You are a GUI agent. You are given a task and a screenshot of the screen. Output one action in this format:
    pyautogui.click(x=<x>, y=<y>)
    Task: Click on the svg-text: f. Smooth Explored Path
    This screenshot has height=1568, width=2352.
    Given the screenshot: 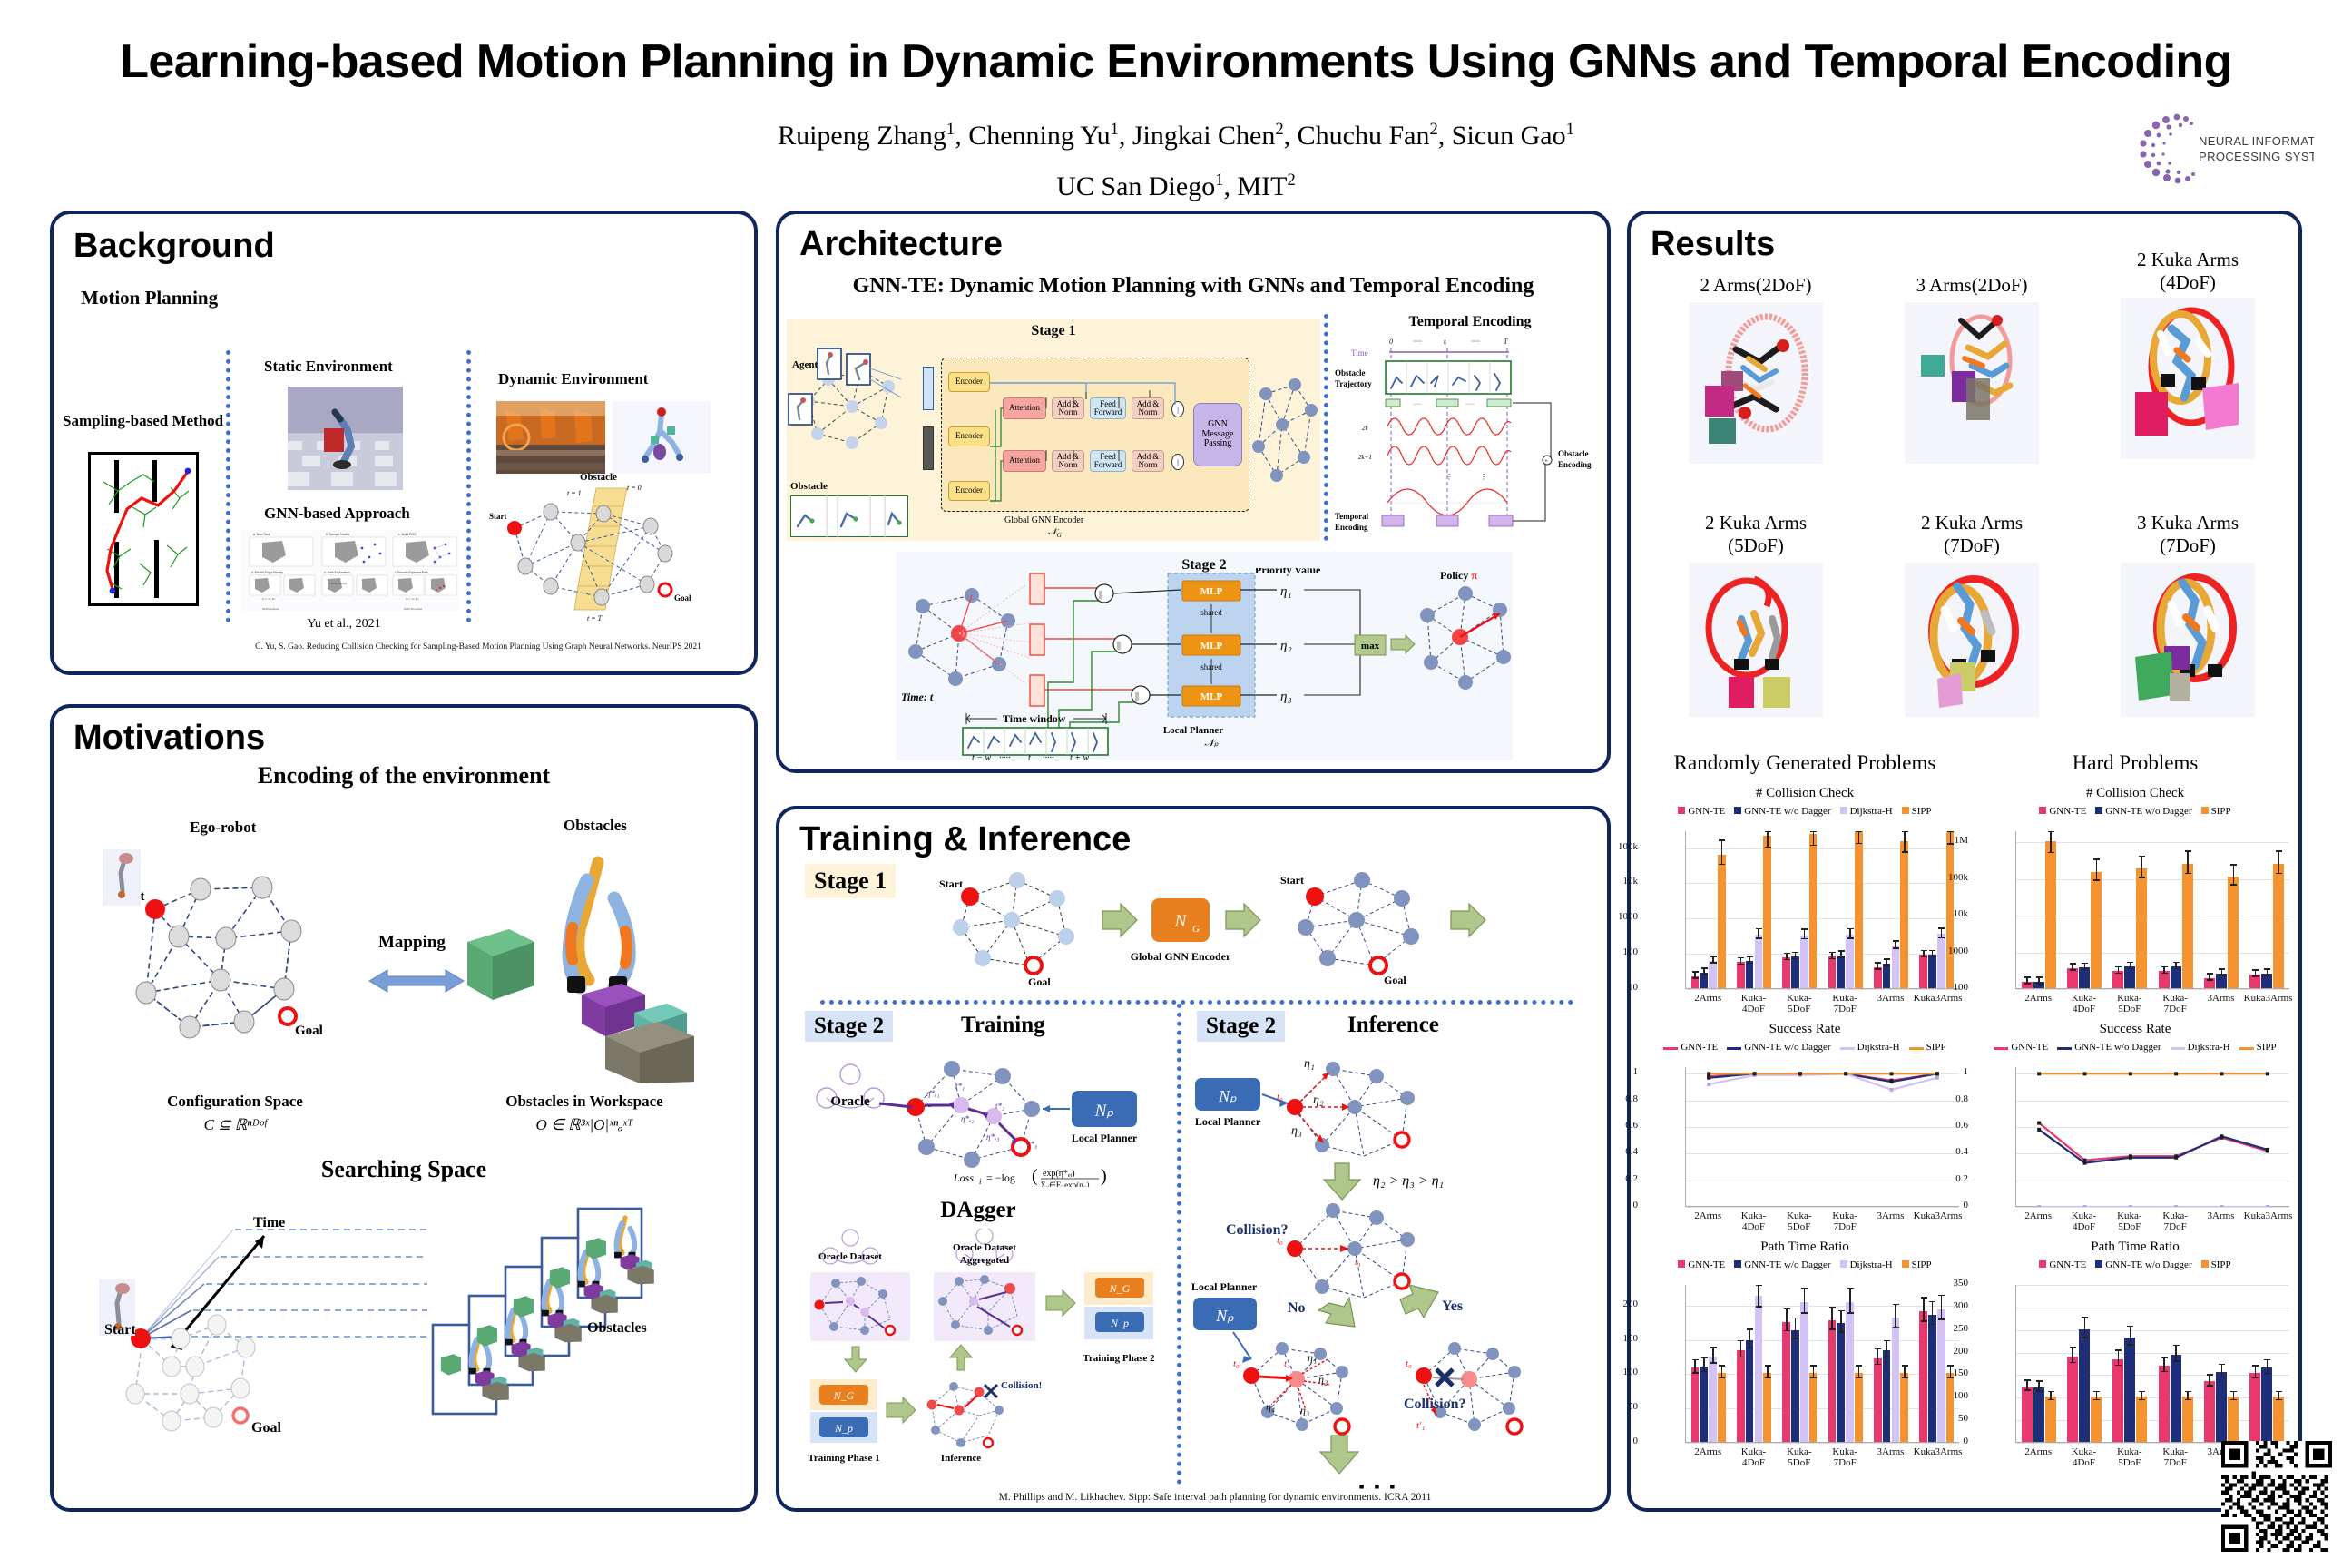 What is the action you would take?
    pyautogui.click(x=411, y=572)
    